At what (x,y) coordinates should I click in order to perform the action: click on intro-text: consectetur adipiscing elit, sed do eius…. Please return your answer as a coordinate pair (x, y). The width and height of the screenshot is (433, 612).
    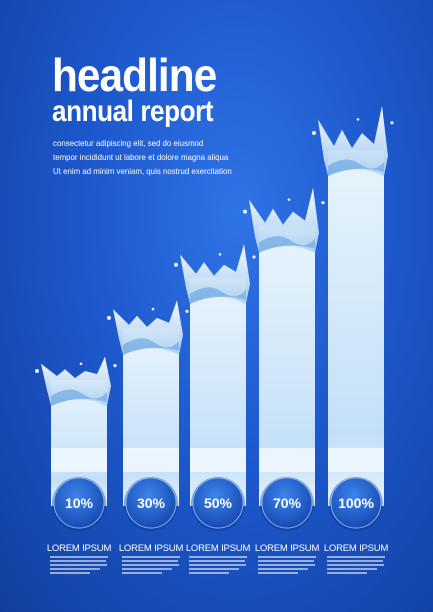
    Looking at the image, I should click on (142, 157).